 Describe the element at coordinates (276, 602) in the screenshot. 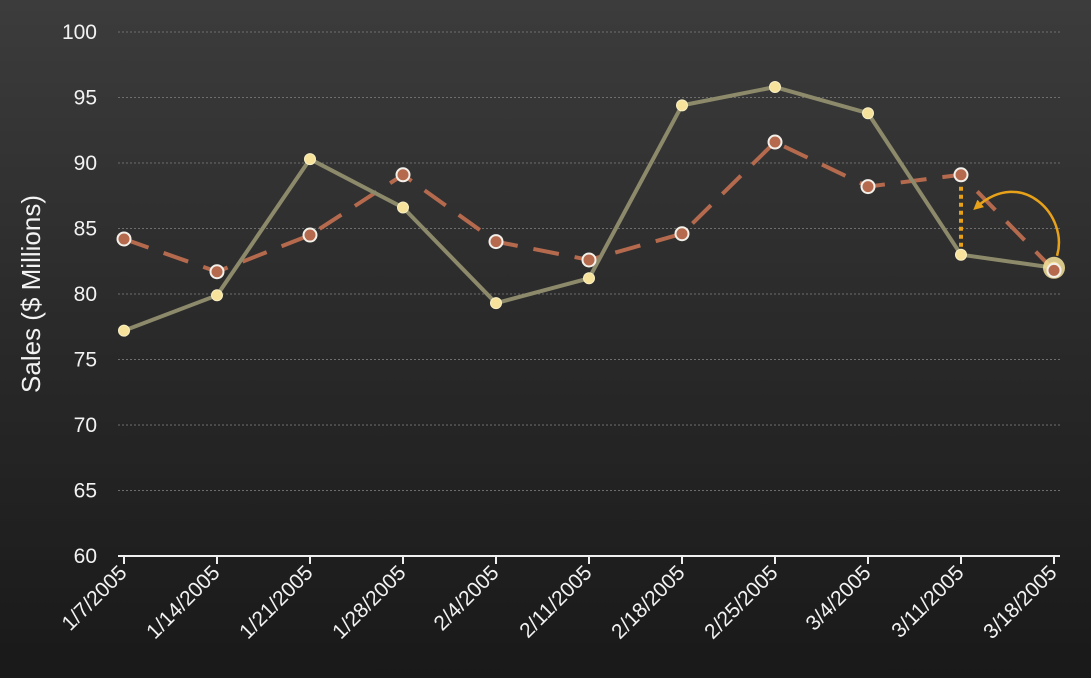

I see `x-tick-label: 1/21/2005` at that location.